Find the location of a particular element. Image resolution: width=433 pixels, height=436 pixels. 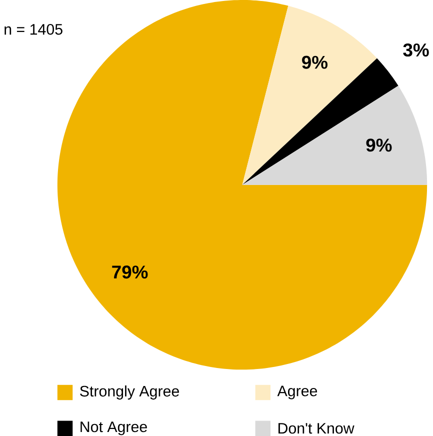

legend-label: Strongly Agree is located at coordinates (130, 392).